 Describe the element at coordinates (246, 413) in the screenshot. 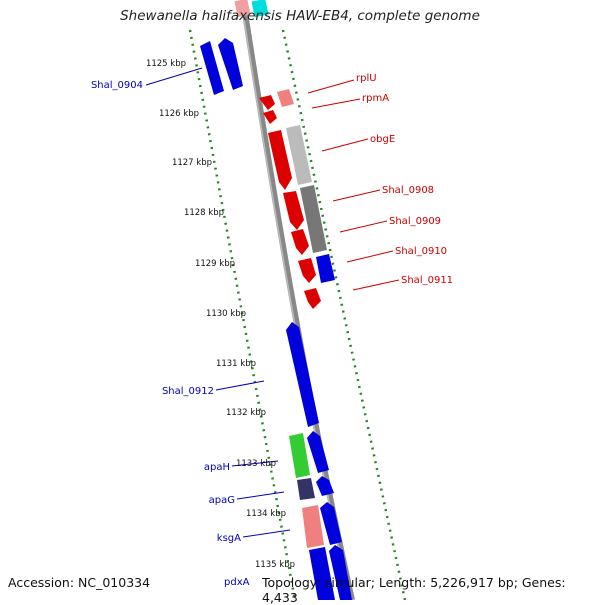

I see `kbp-tick-1132: 1132 kbp` at that location.